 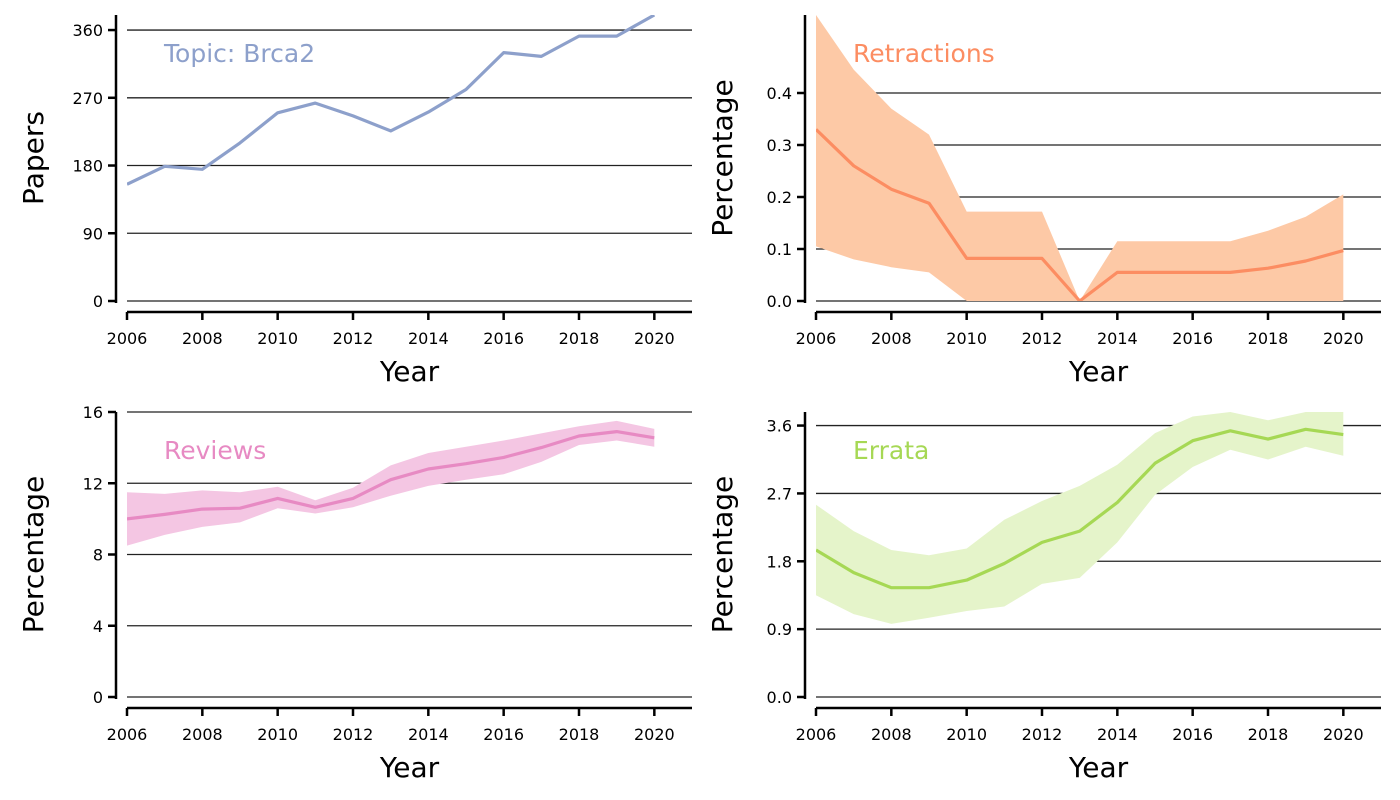 What do you see at coordinates (239, 53) in the screenshot?
I see `panel-label: Topic: Brca2` at bounding box center [239, 53].